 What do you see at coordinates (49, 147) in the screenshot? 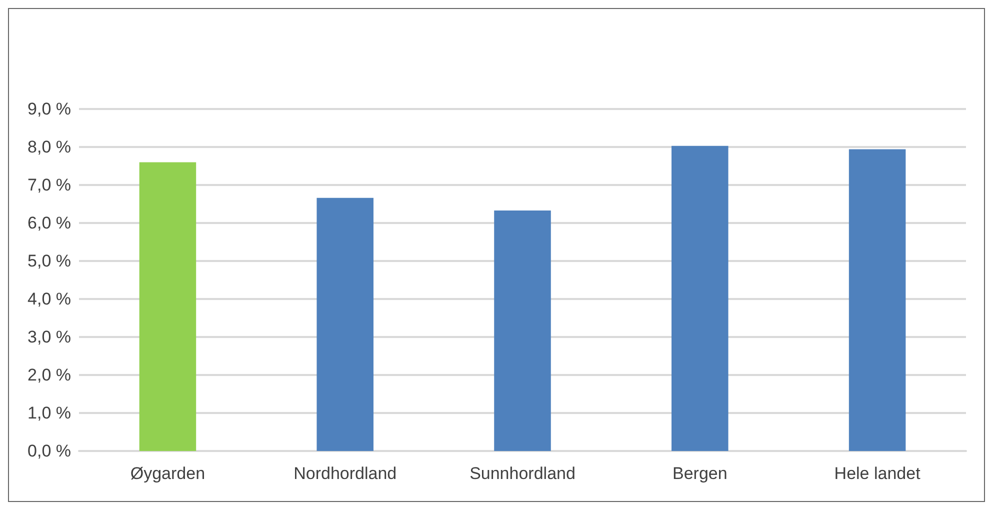
I see `y-tick-label: 8,0 %` at bounding box center [49, 147].